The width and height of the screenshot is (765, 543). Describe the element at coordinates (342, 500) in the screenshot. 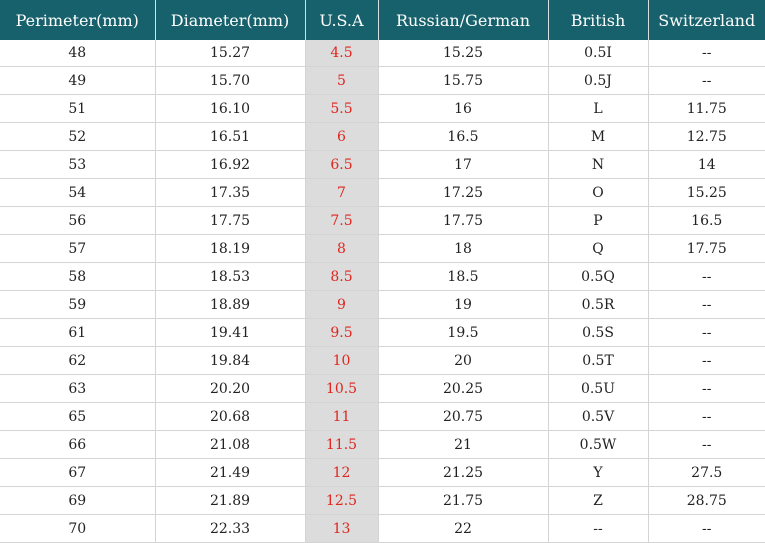

I see `usa-cell: 12.5` at that location.